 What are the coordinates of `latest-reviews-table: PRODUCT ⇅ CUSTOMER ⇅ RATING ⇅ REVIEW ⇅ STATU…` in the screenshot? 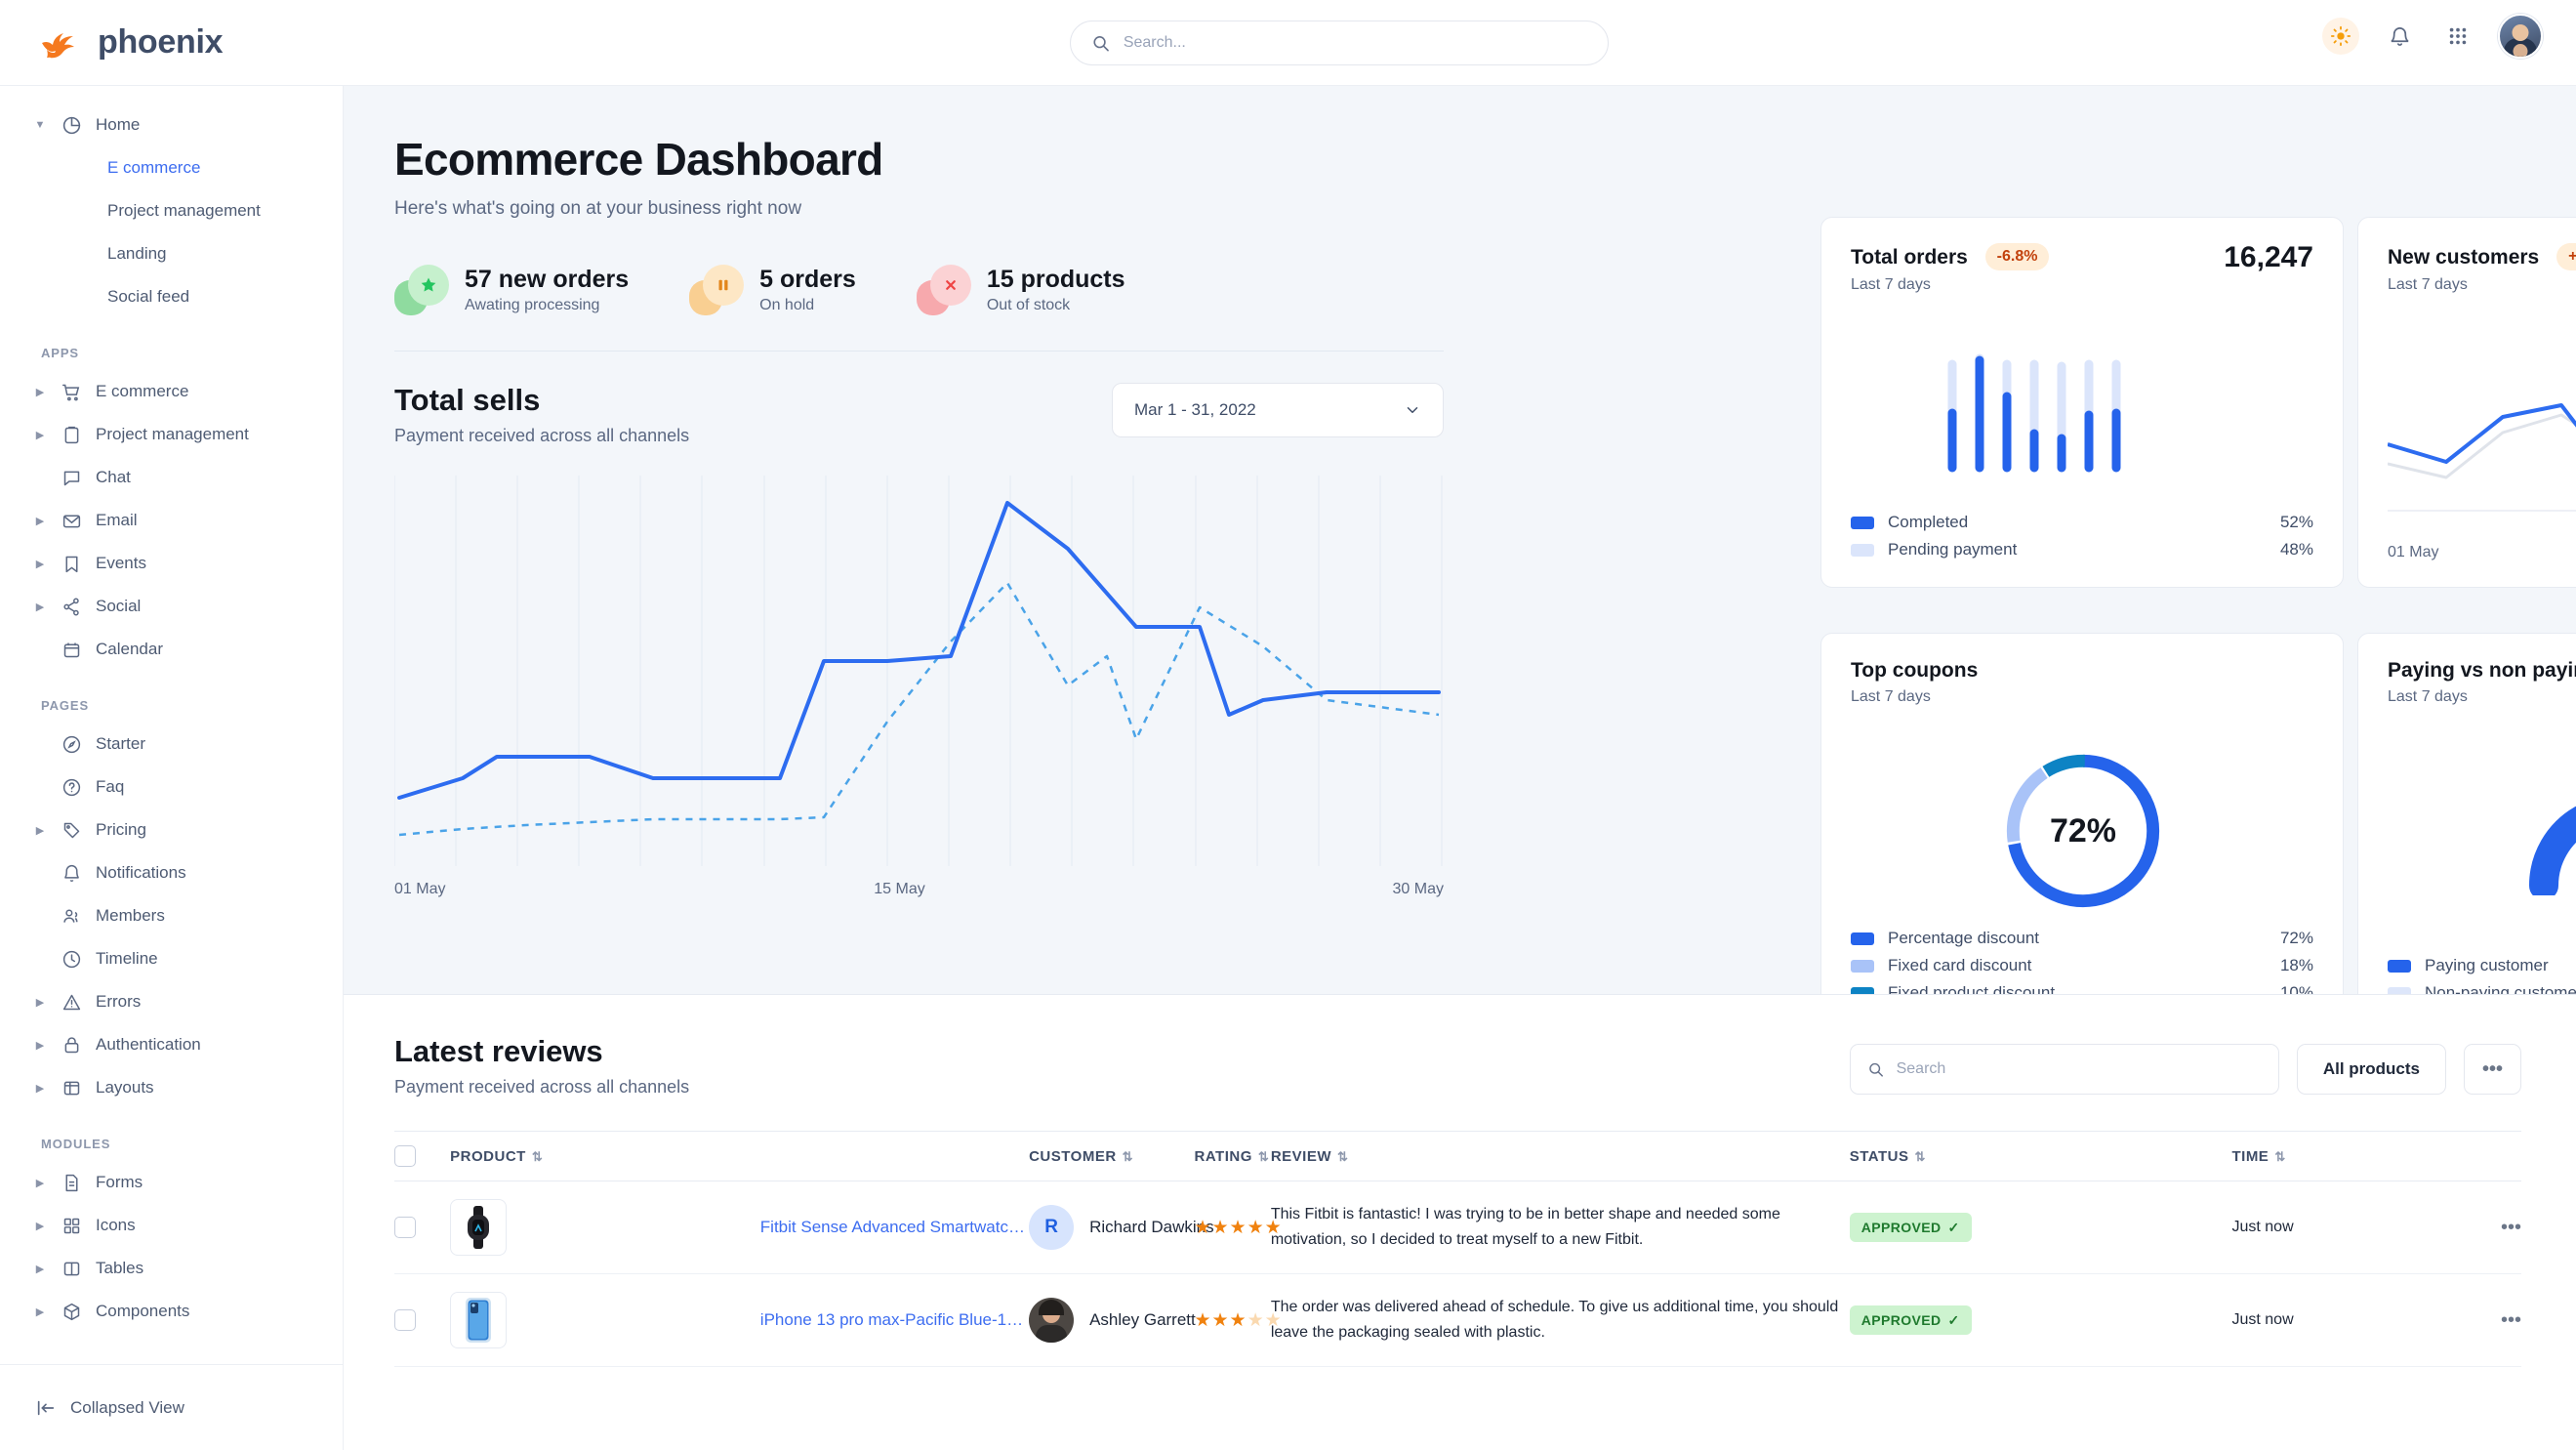 It's located at (1457, 1249).